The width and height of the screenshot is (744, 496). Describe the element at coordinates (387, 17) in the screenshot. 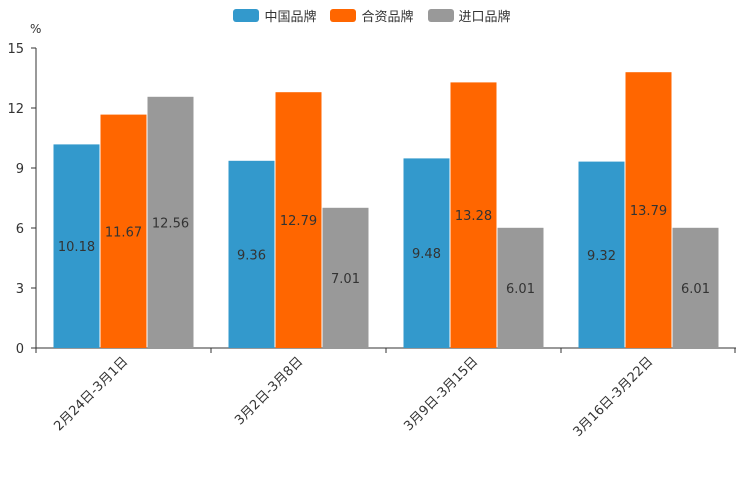

I see `legend-label-joint-venture: 合资品牌` at that location.